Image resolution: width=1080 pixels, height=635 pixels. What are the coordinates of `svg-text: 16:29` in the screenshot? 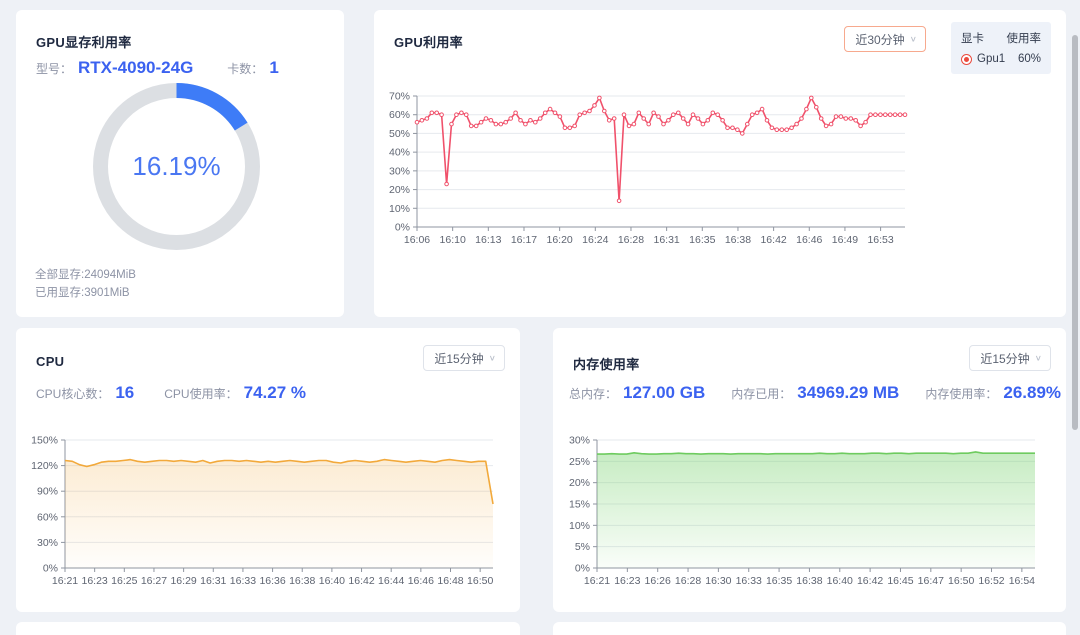 It's located at (183, 581).